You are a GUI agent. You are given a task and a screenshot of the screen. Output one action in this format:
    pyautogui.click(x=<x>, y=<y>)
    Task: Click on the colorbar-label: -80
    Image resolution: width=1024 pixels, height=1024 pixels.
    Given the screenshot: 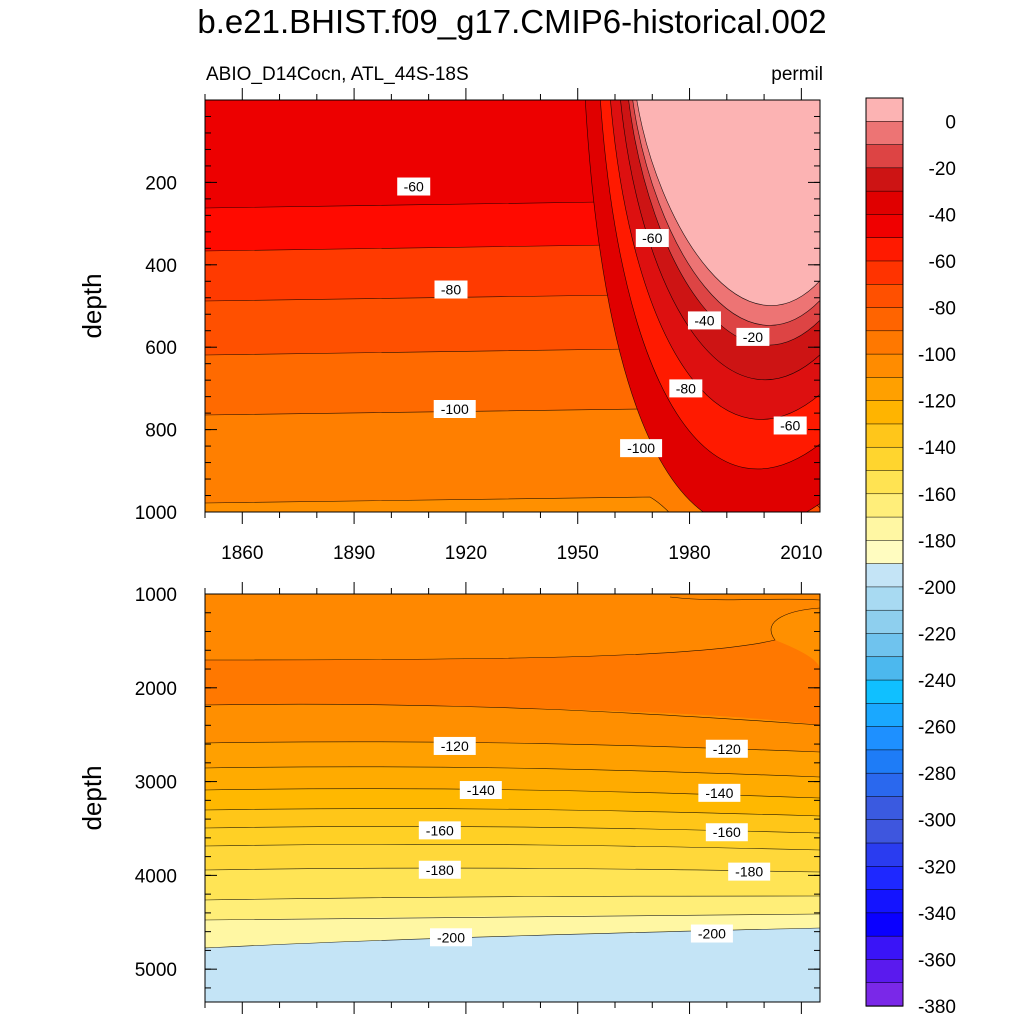 What is the action you would take?
    pyautogui.click(x=942, y=309)
    